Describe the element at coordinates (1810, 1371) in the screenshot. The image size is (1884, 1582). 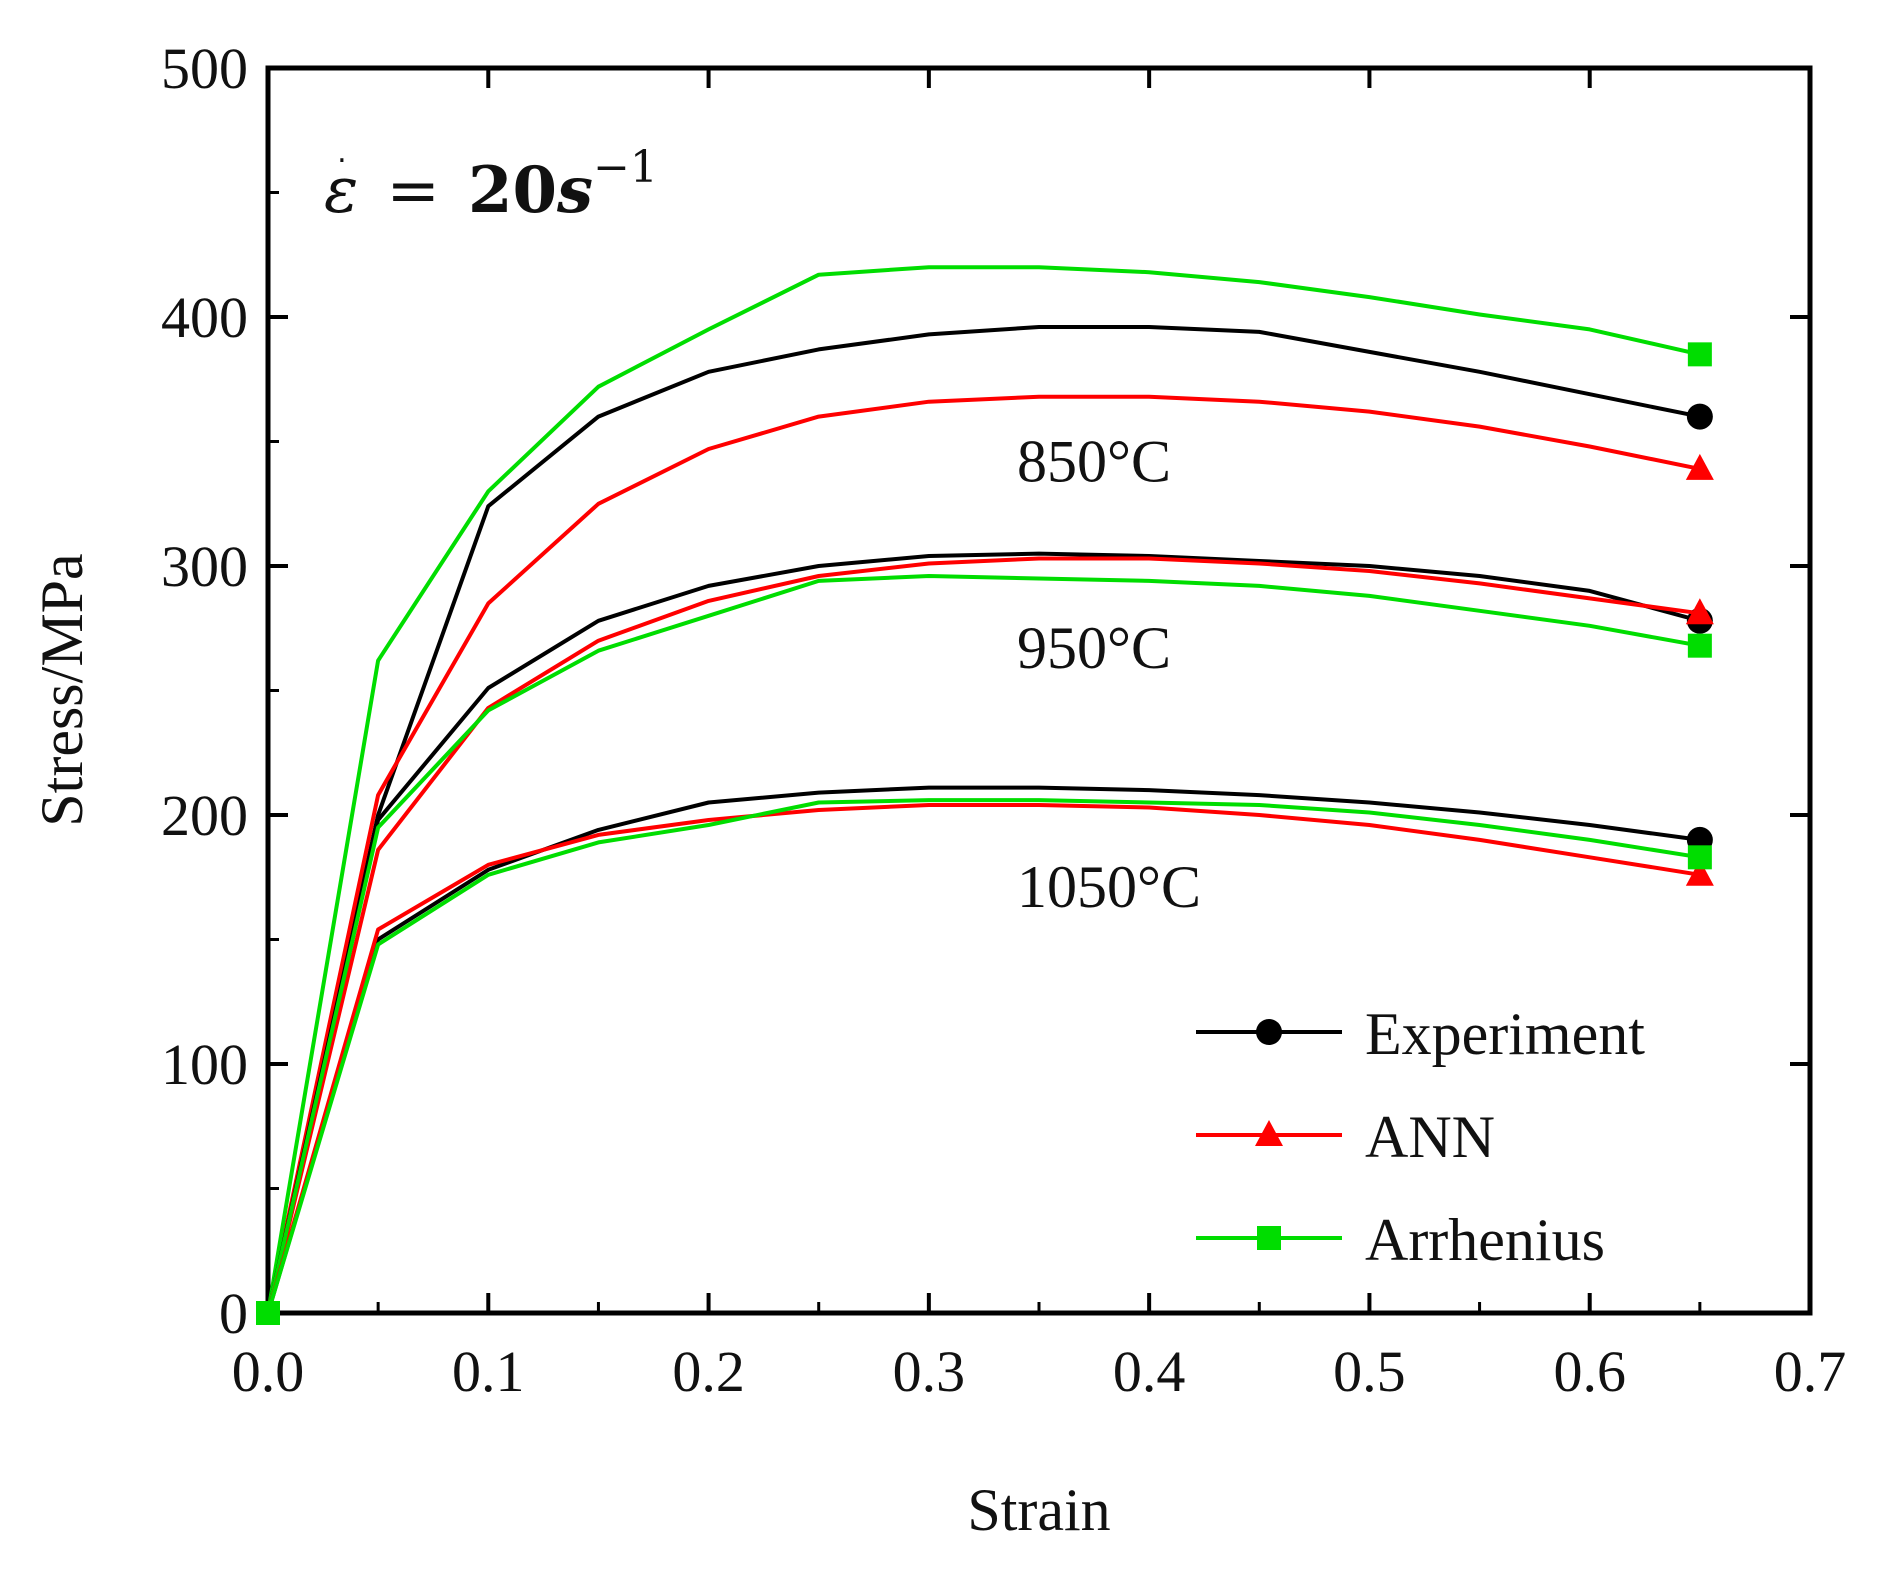
I see `x-tick-label: 0.7` at that location.